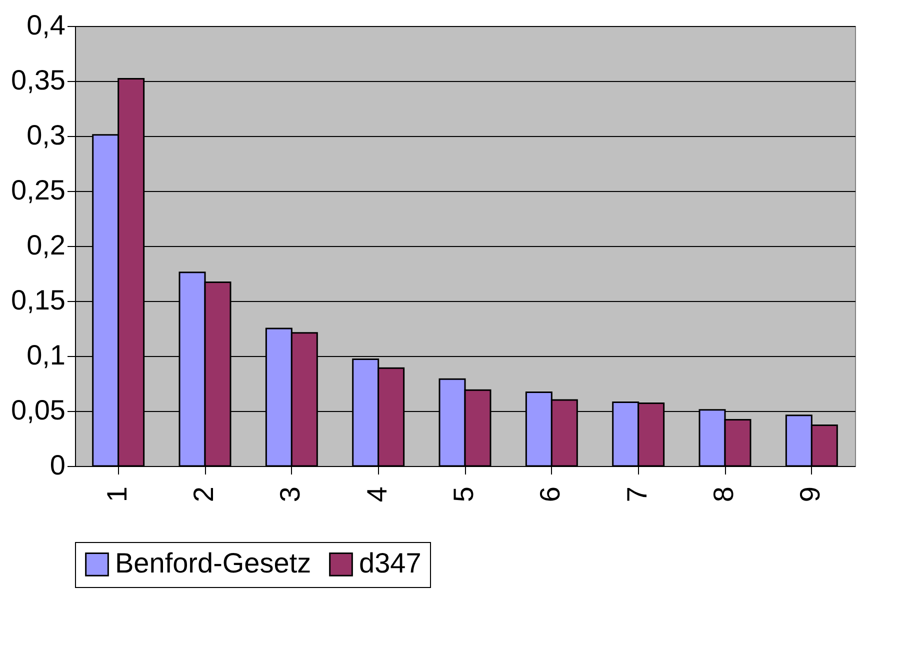 The width and height of the screenshot is (911, 645). Describe the element at coordinates (203, 494) in the screenshot. I see `x-tick-label: 2` at that location.